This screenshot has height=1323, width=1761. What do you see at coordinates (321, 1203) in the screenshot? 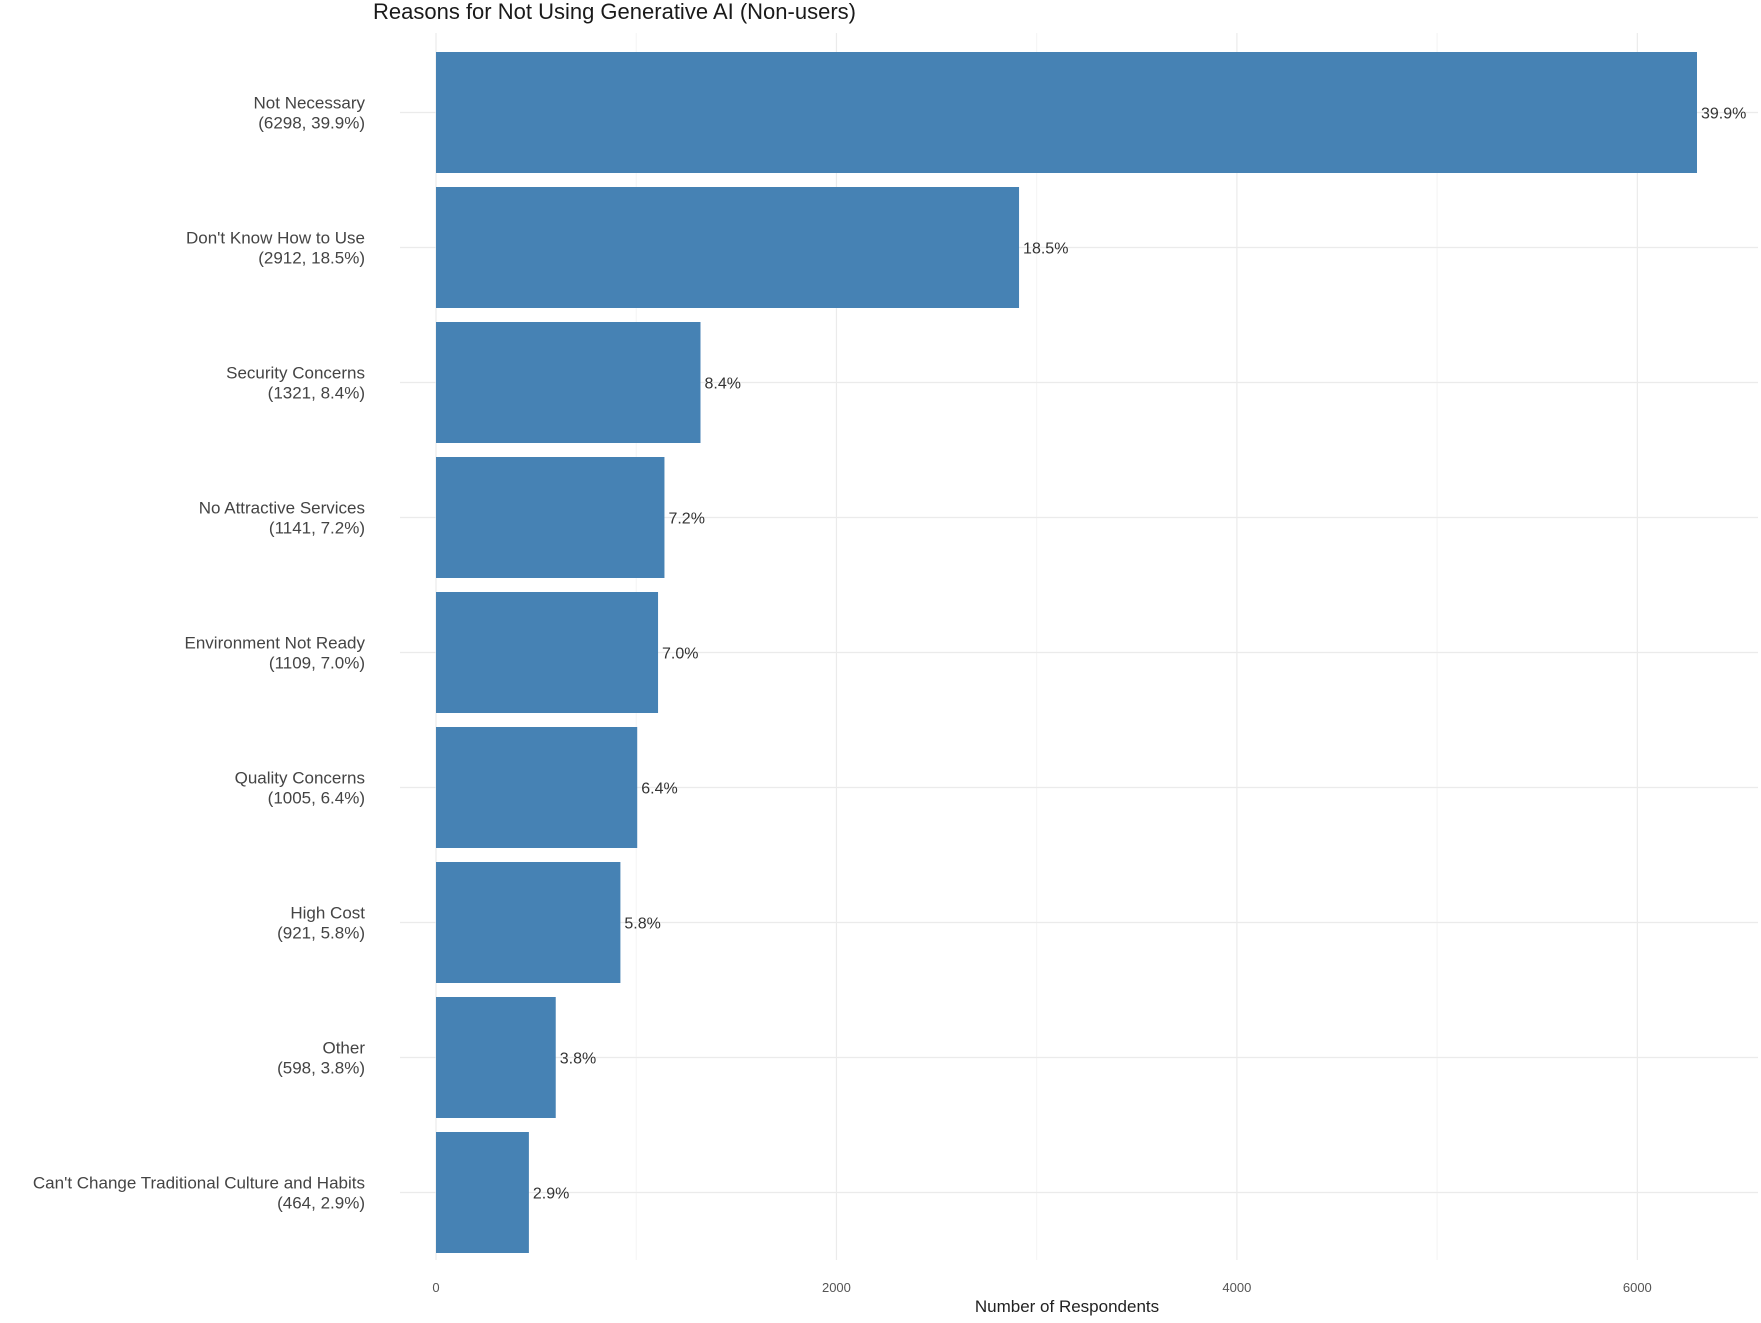
I see `category-detail-label: (464, 2.9%)` at bounding box center [321, 1203].